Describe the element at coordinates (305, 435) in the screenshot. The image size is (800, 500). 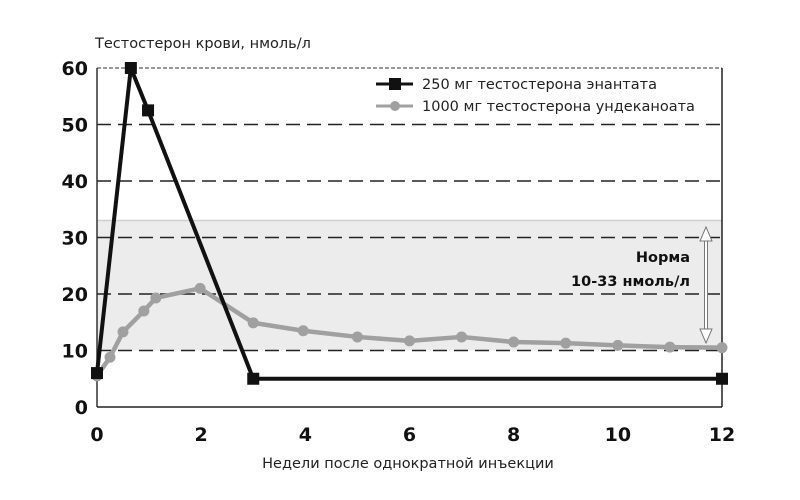
I see `x-tick-label: 4` at that location.